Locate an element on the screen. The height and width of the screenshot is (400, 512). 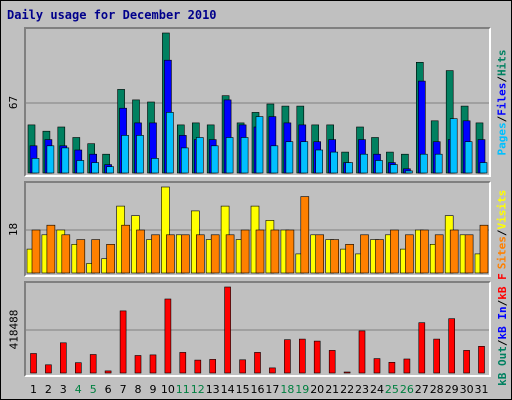
x-tick-day-12: 12 is located at coordinates (197, 389).